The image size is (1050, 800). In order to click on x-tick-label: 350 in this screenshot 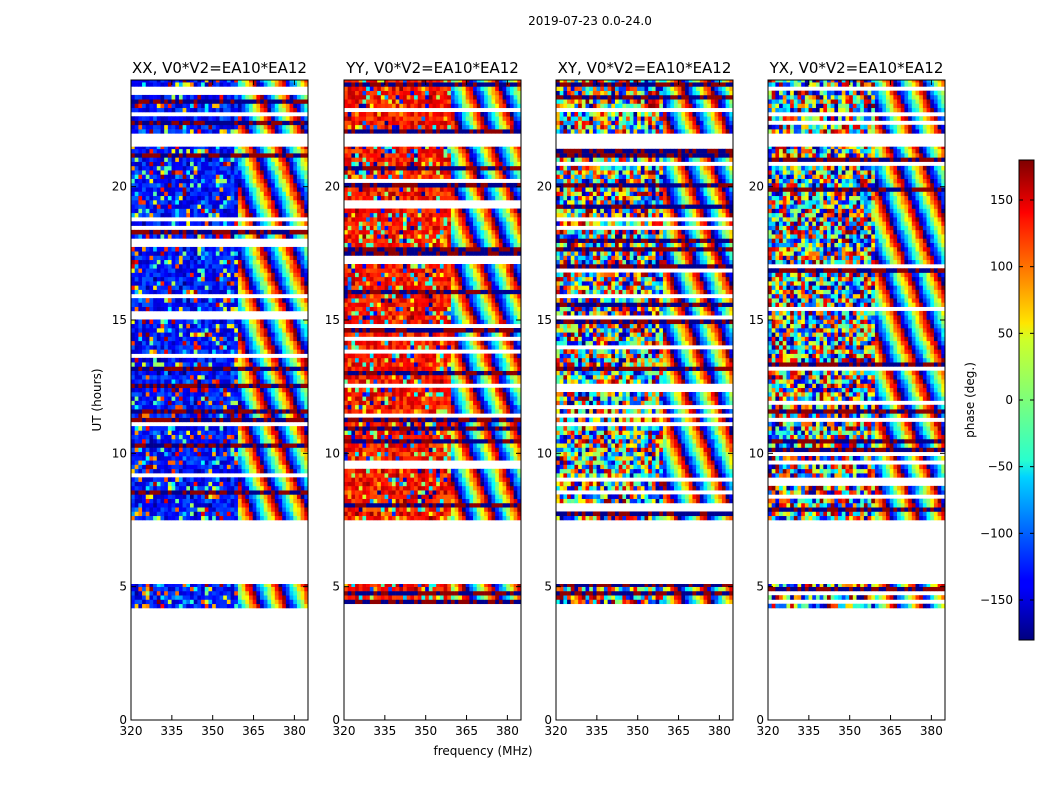, I will do `click(212, 731)`.